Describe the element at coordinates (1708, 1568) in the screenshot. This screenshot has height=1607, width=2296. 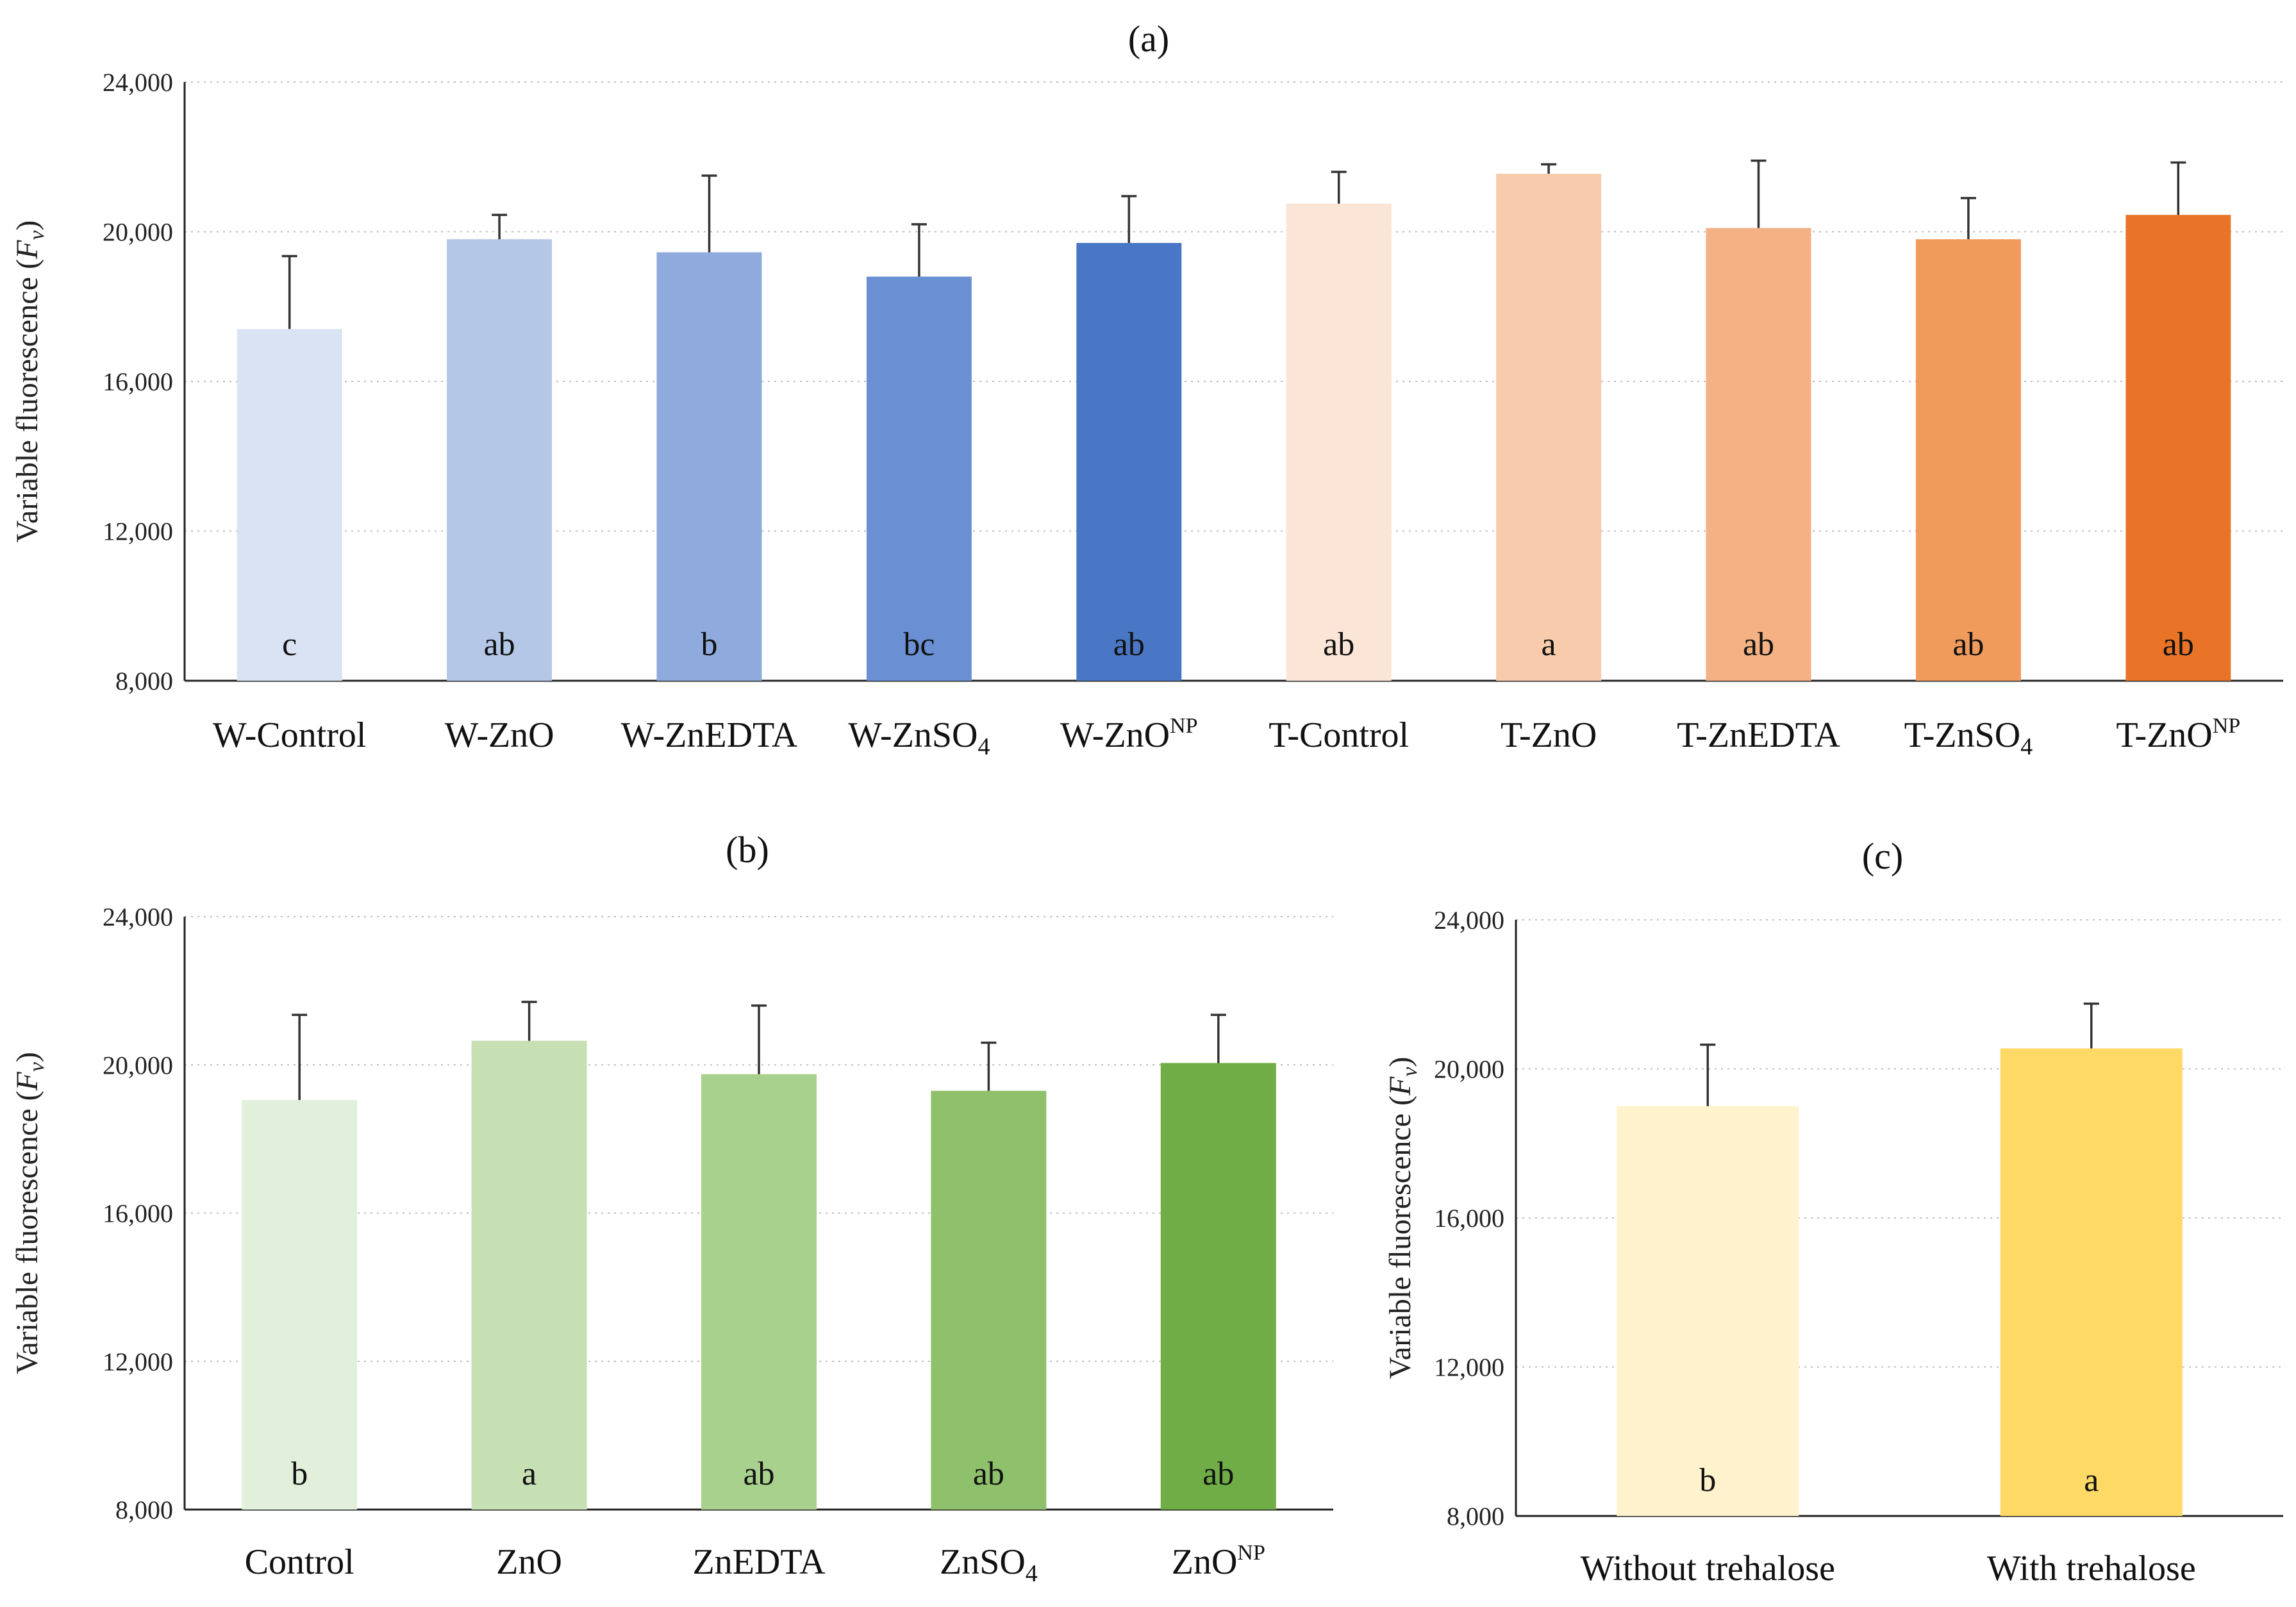
I see `x-tick-label: Without trehalose` at that location.